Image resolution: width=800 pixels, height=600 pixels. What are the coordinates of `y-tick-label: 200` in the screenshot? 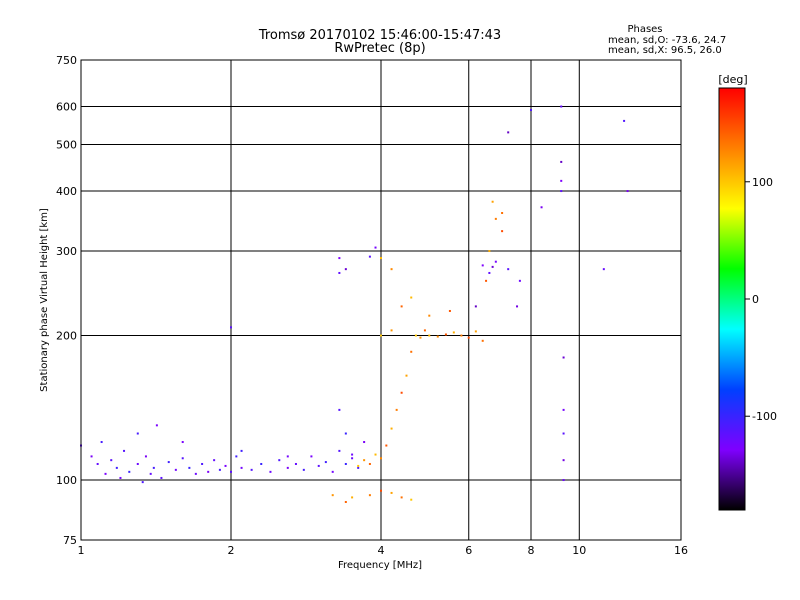 It's located at (66, 336).